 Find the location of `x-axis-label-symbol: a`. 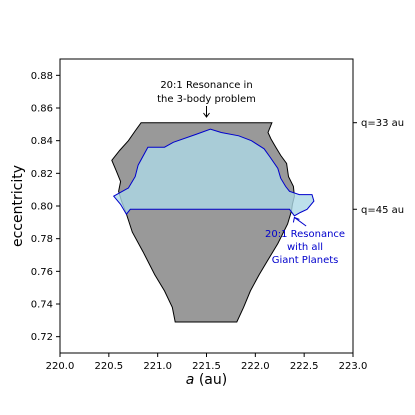

x-axis-label-symbol: a is located at coordinates (190, 380).